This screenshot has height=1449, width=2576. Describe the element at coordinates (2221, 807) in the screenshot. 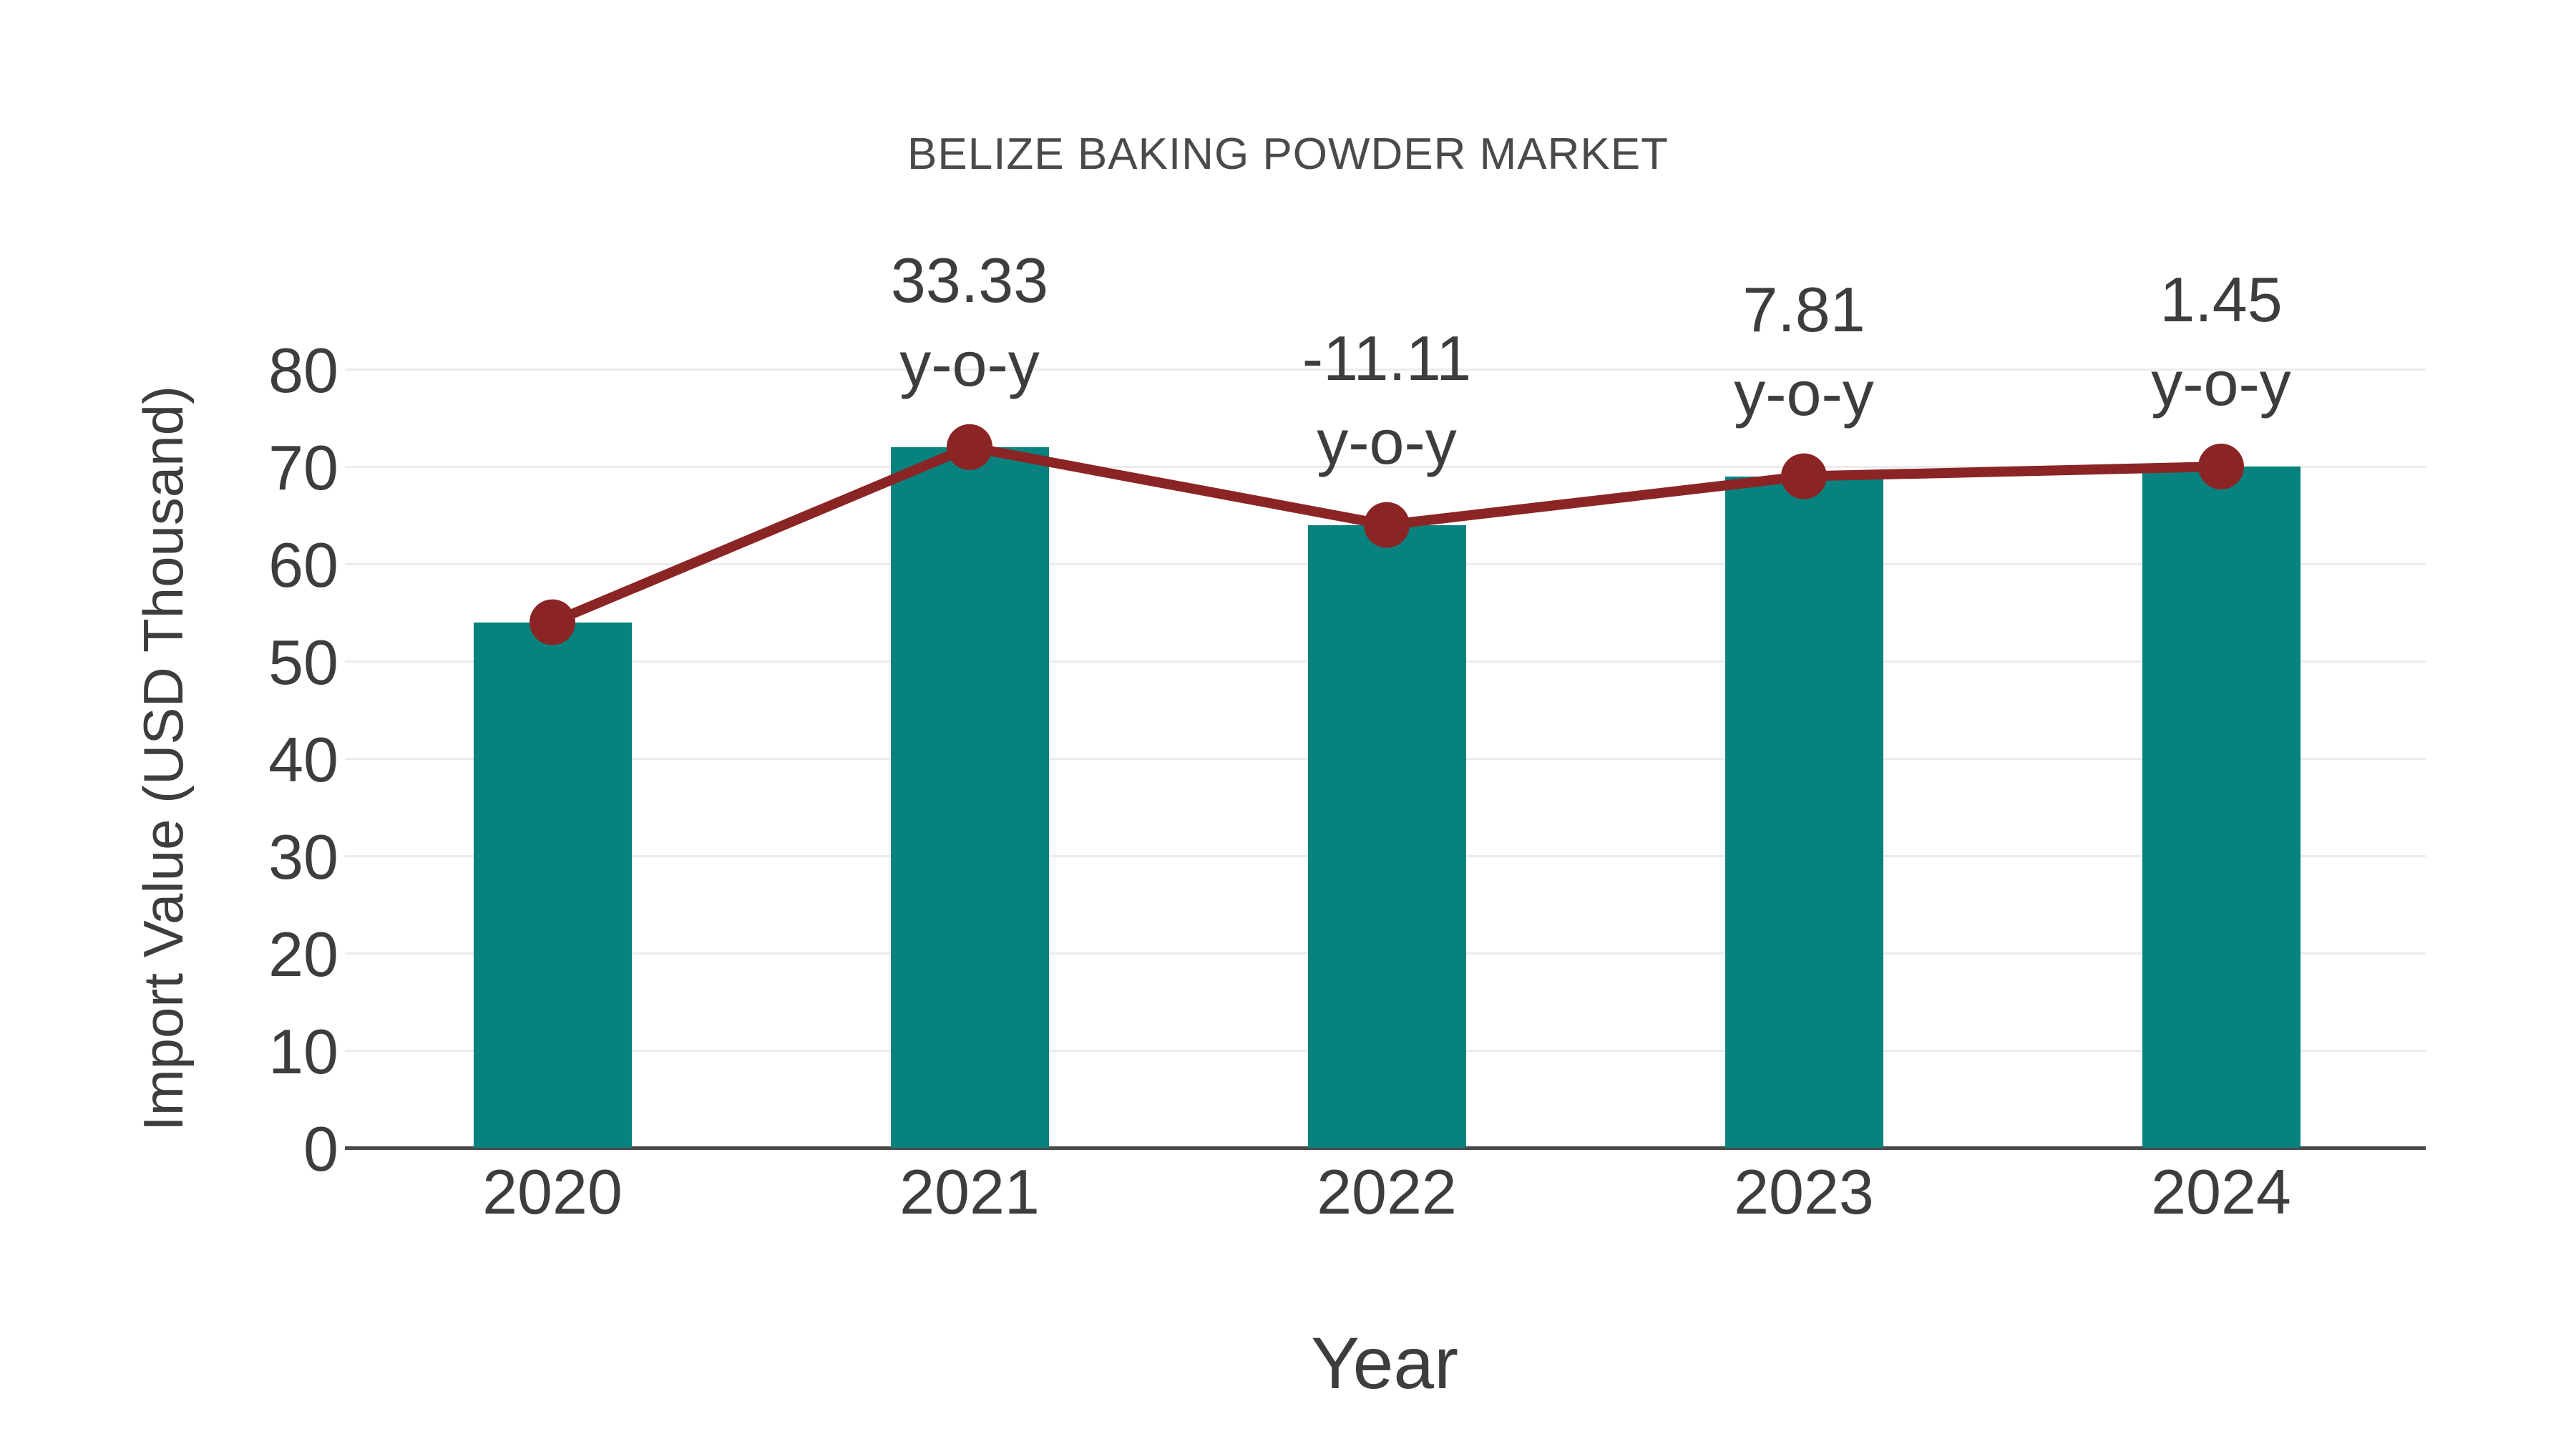

I see `bar-2024` at that location.